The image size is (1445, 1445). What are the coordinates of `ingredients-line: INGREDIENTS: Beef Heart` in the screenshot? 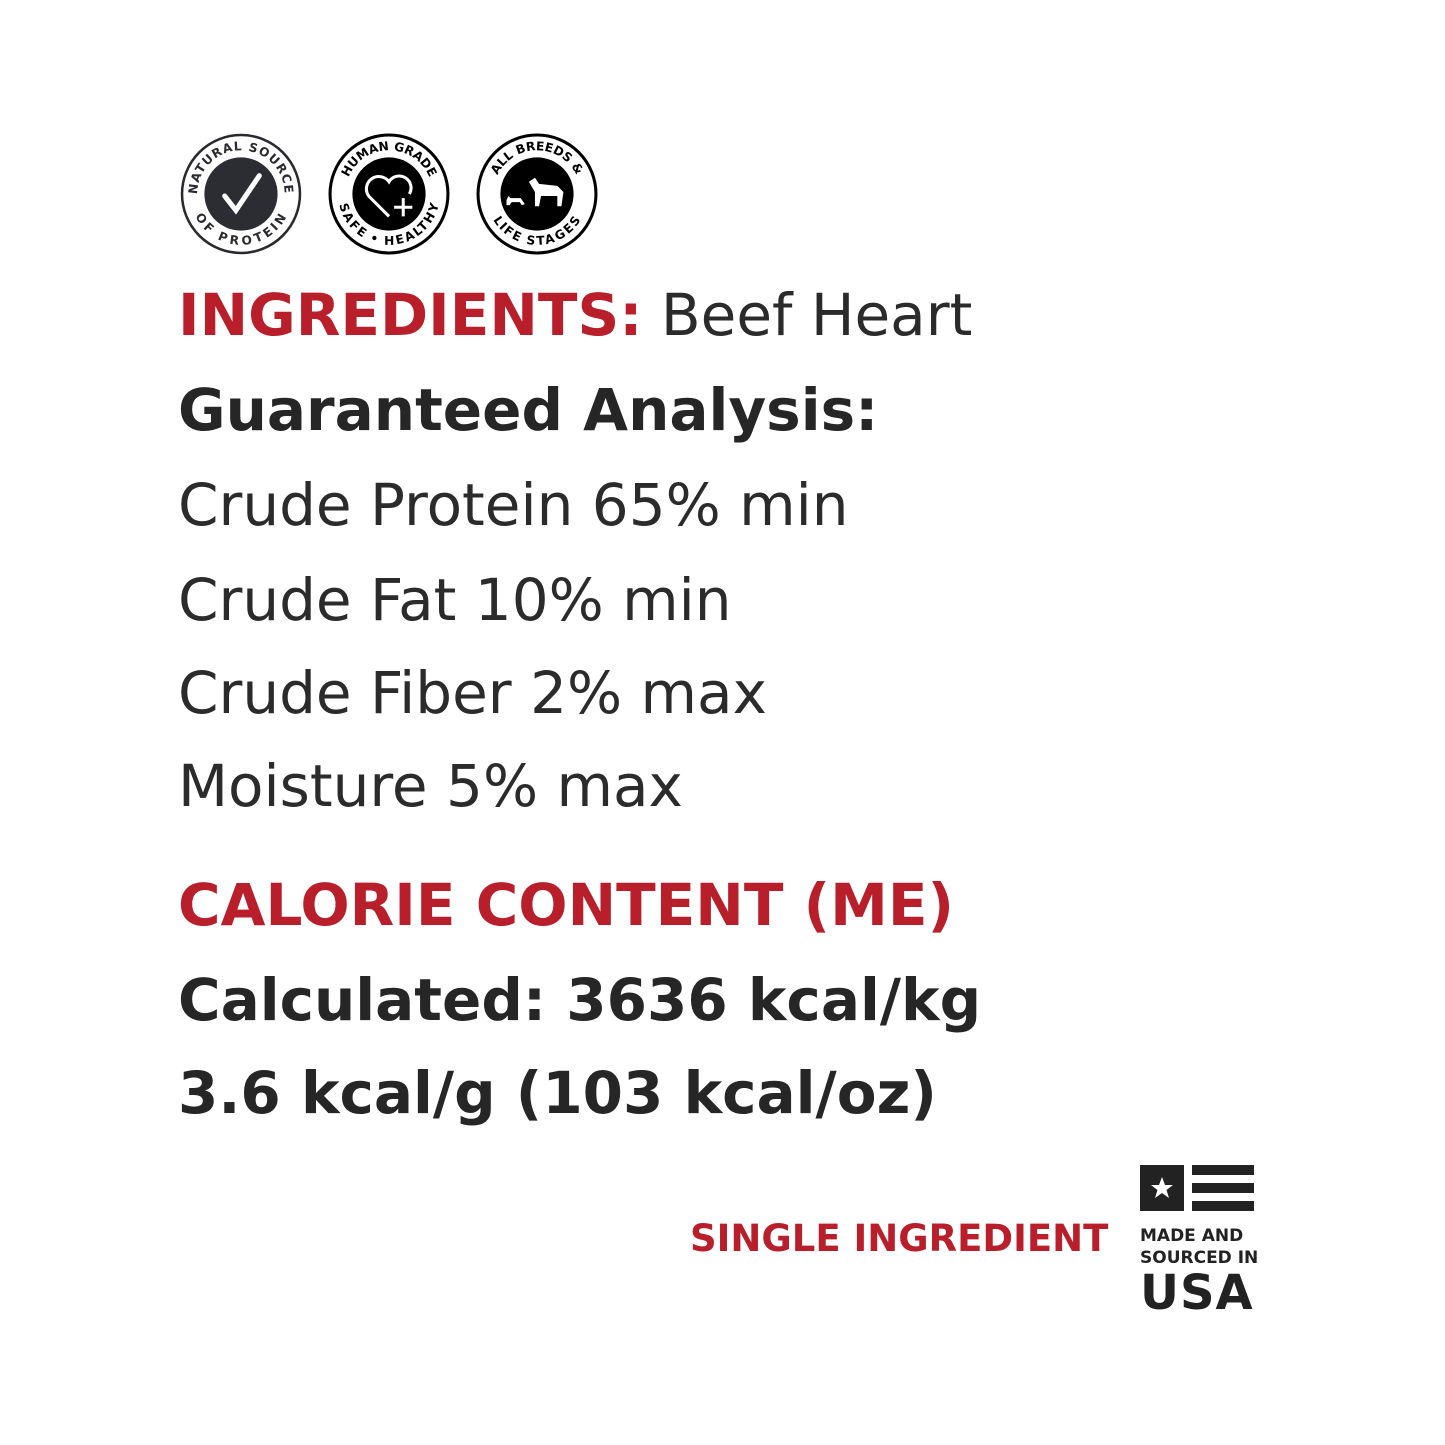 It's located at (575, 315).